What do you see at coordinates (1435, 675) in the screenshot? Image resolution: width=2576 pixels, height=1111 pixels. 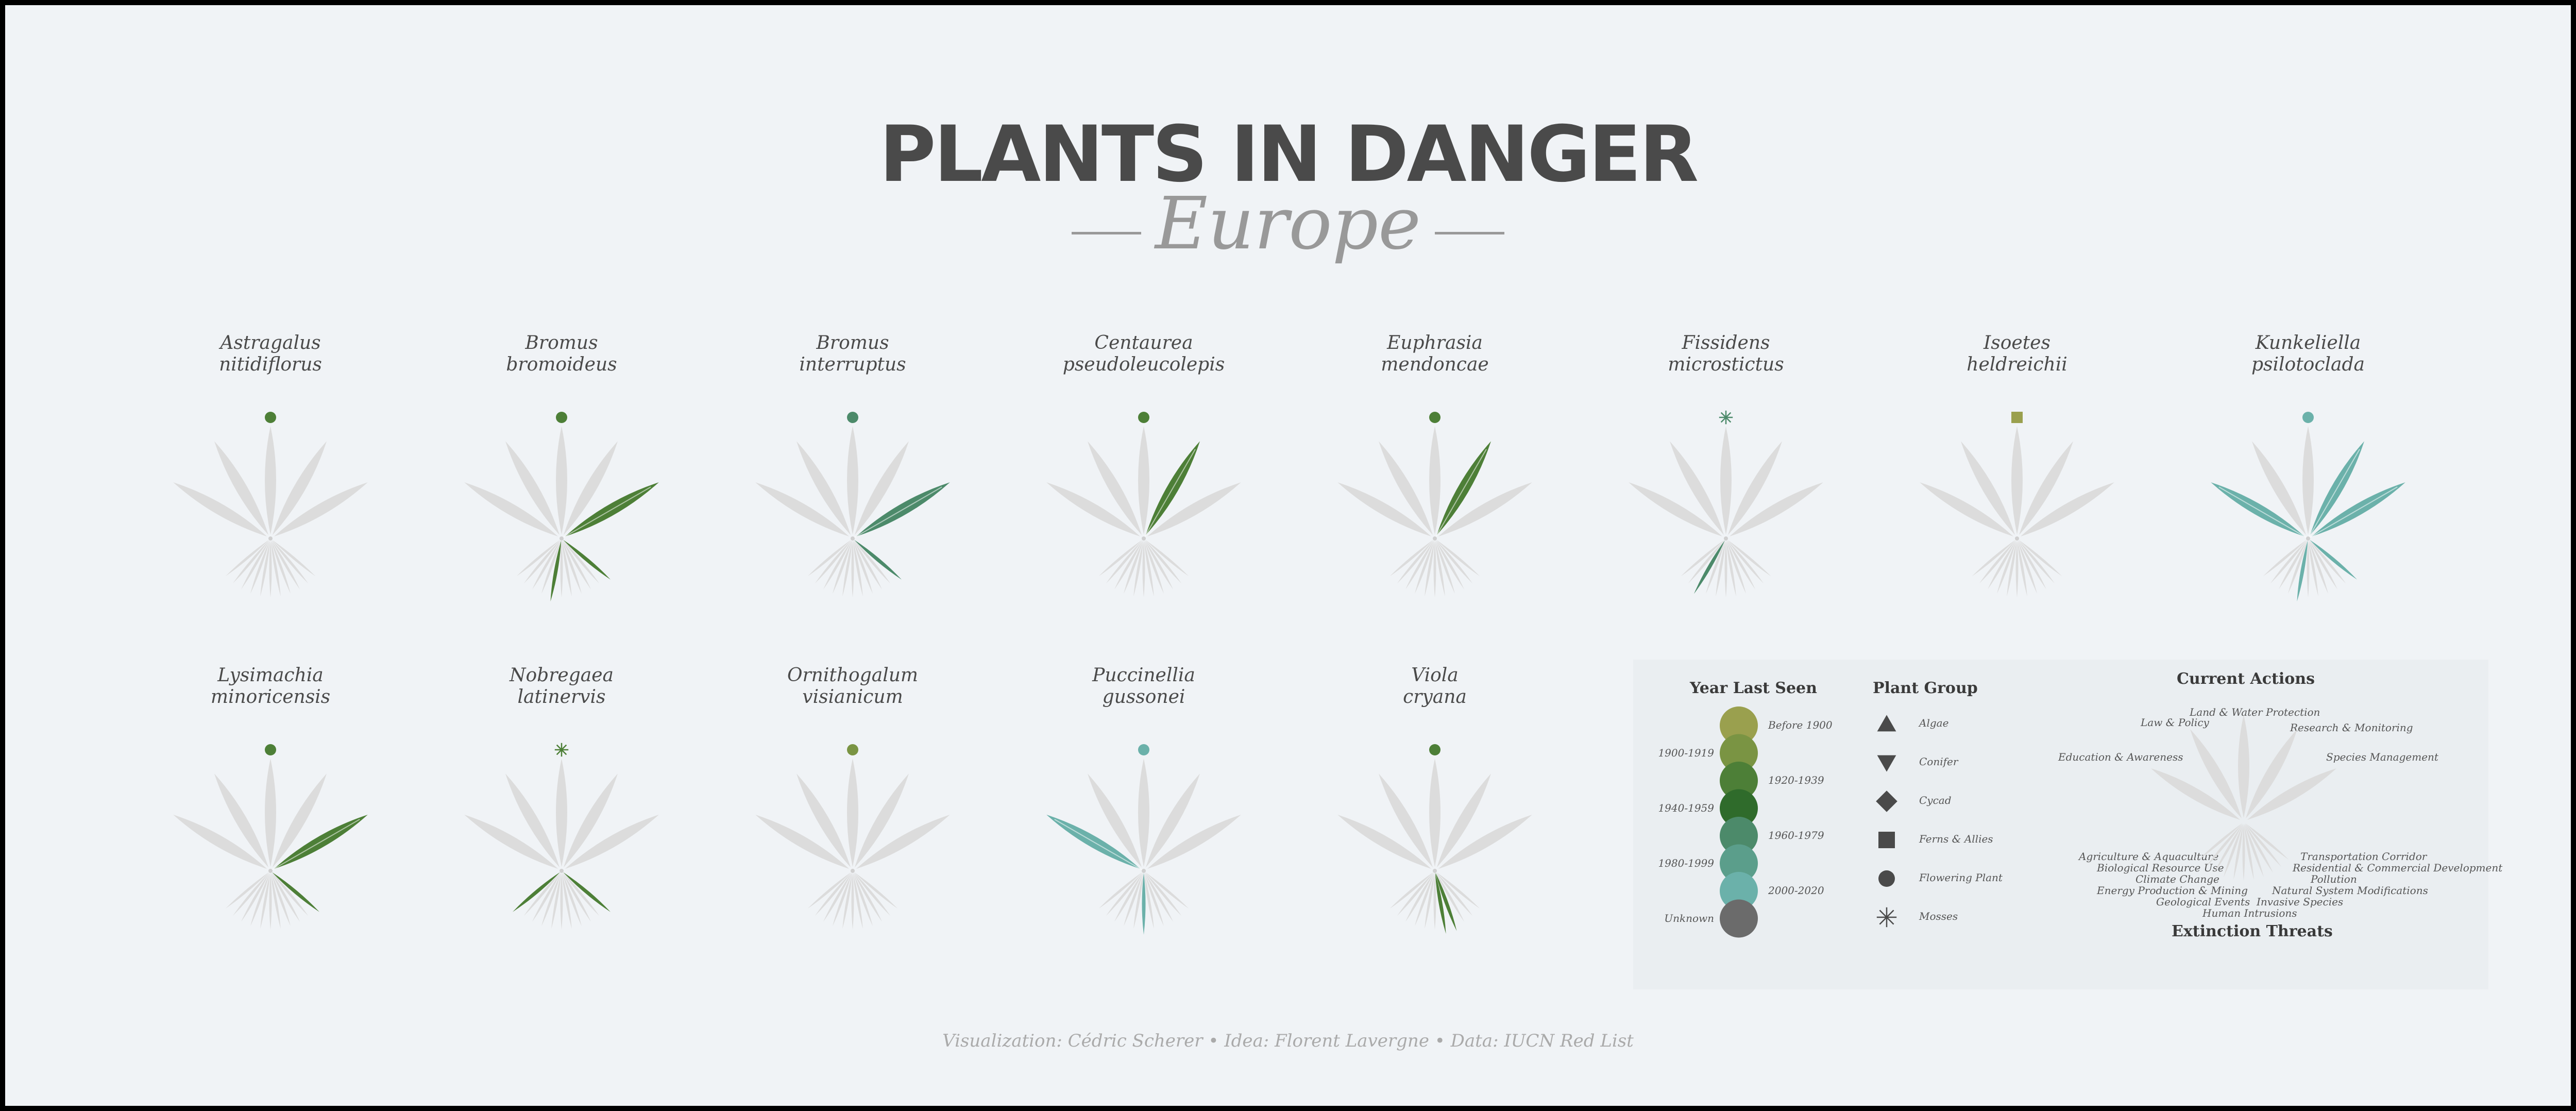 I see `species-name-line: Viola` at bounding box center [1435, 675].